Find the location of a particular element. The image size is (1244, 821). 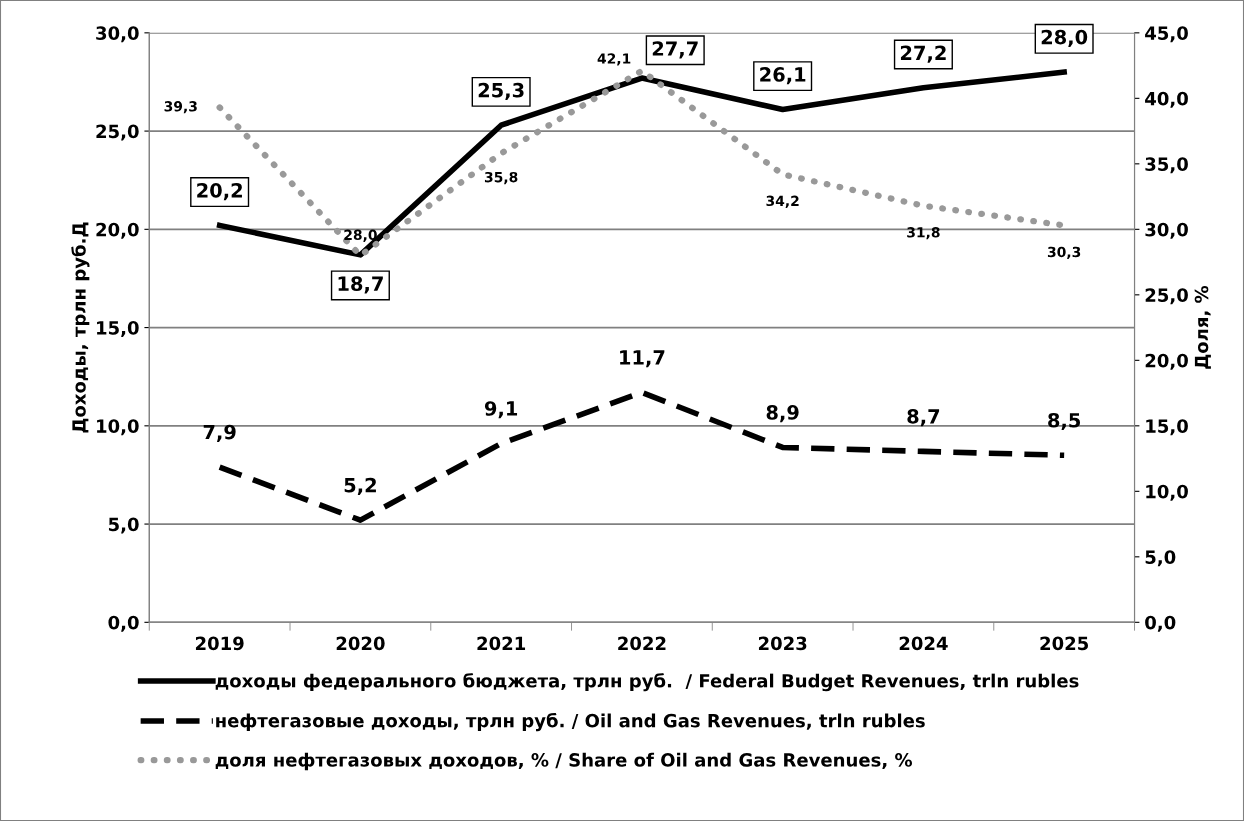

y-tick-label: 5,0 is located at coordinates (123, 525).